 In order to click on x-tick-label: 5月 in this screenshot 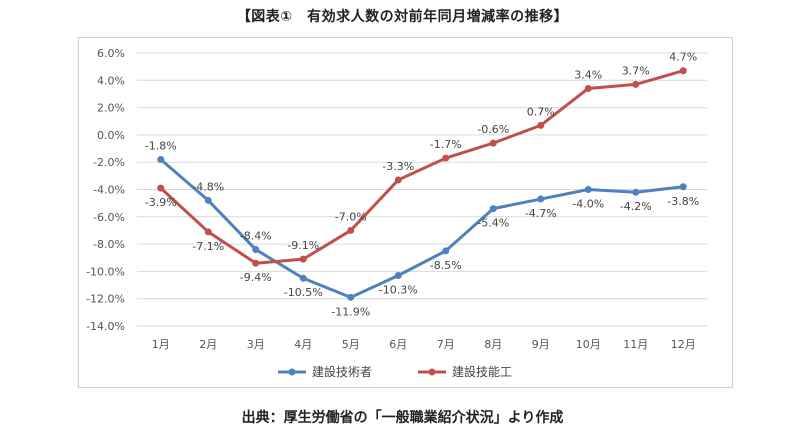, I will do `click(351, 344)`.